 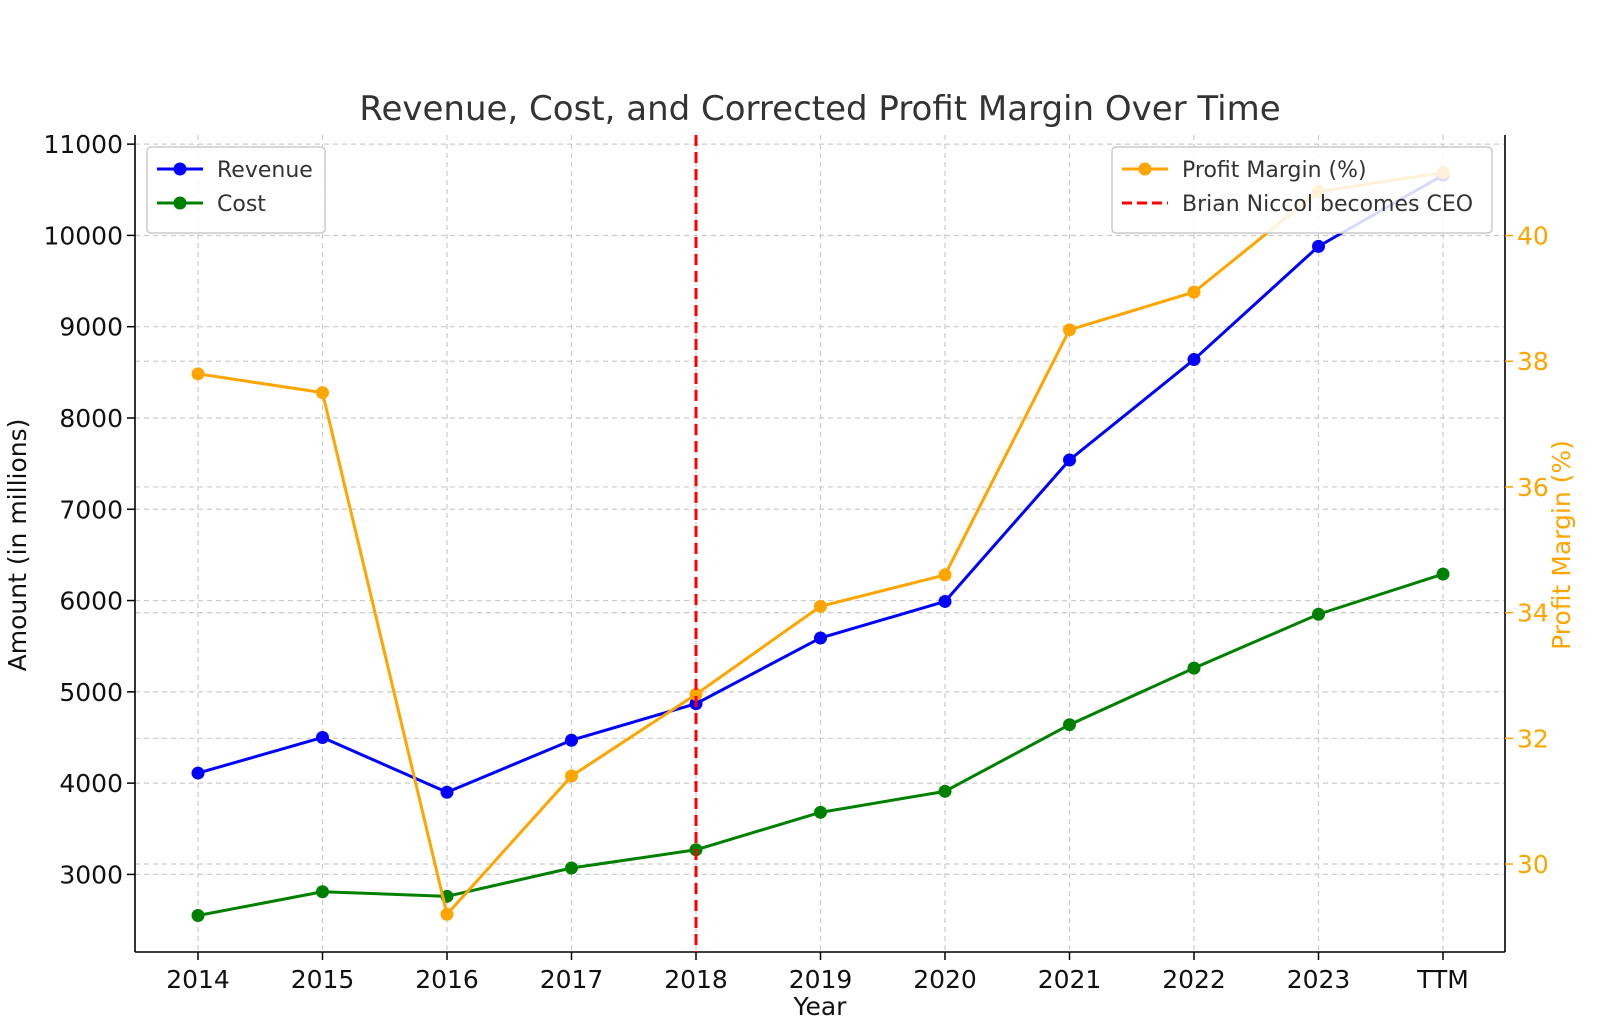 What do you see at coordinates (265, 170) in the screenshot?
I see `legend-label: Revenue` at bounding box center [265, 170].